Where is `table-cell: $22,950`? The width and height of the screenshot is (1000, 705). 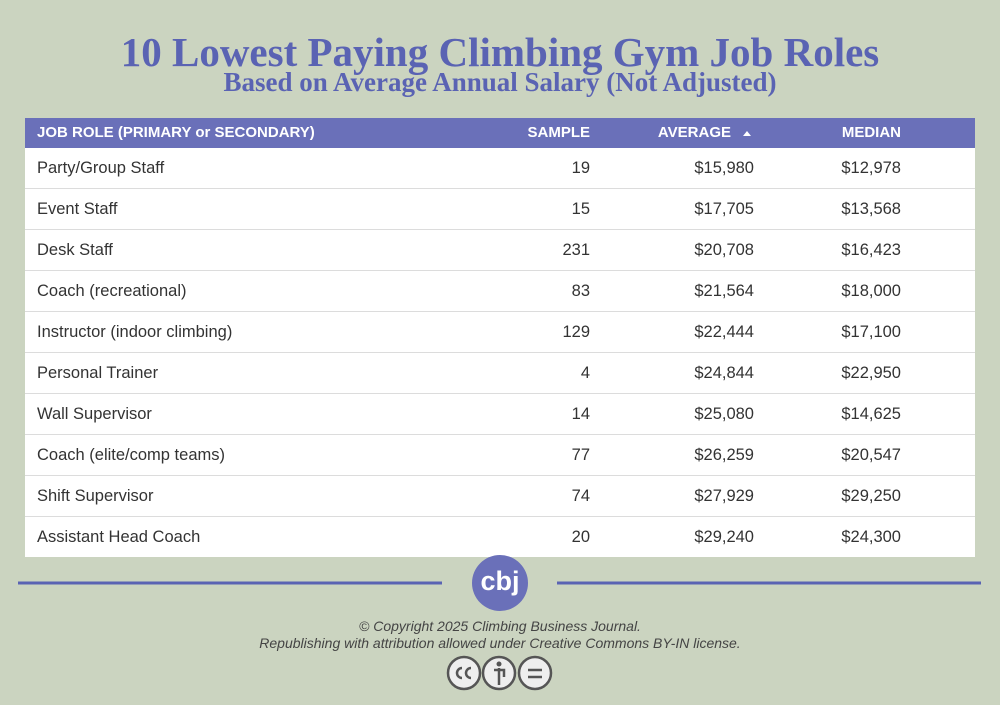
table-cell: $22,950 is located at coordinates (871, 373).